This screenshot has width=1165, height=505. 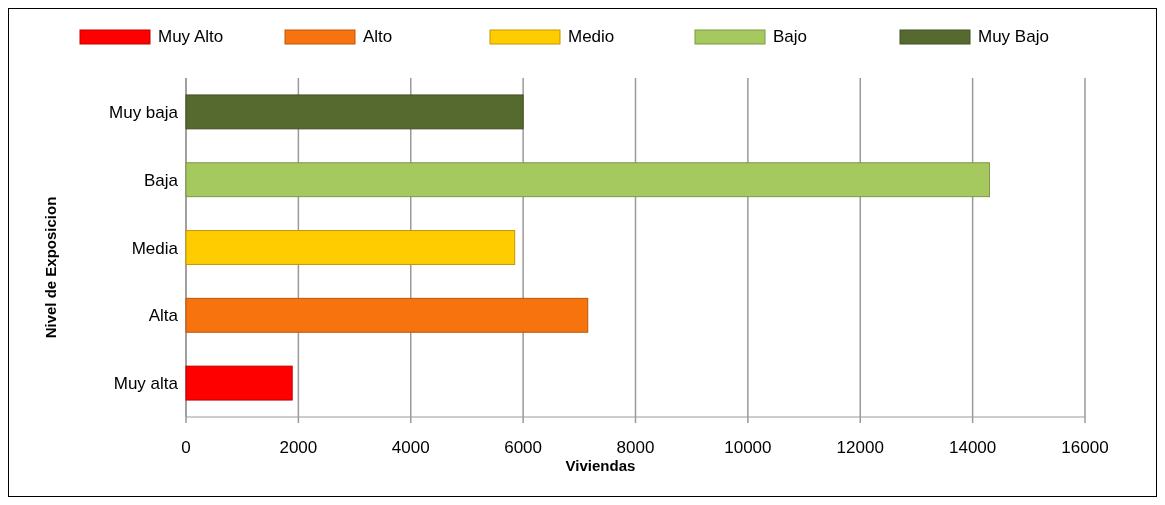 I want to click on legend-label: Medio, so click(x=591, y=36).